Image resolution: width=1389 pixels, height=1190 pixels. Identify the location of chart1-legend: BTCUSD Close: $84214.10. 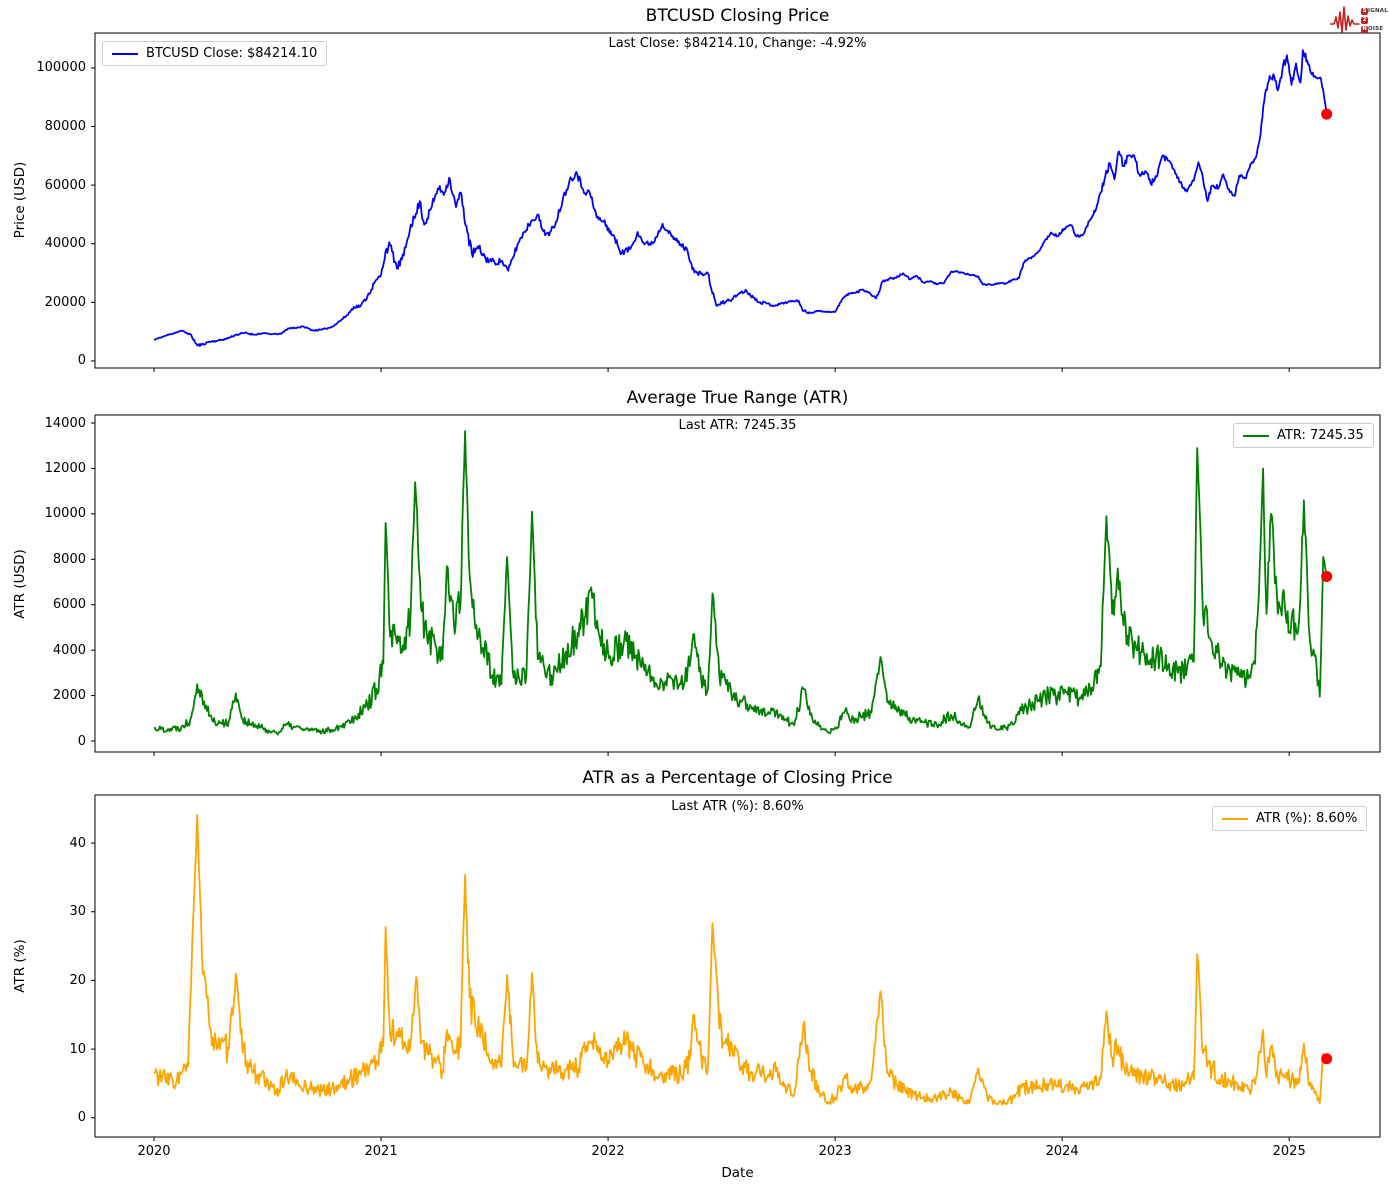
(215, 53).